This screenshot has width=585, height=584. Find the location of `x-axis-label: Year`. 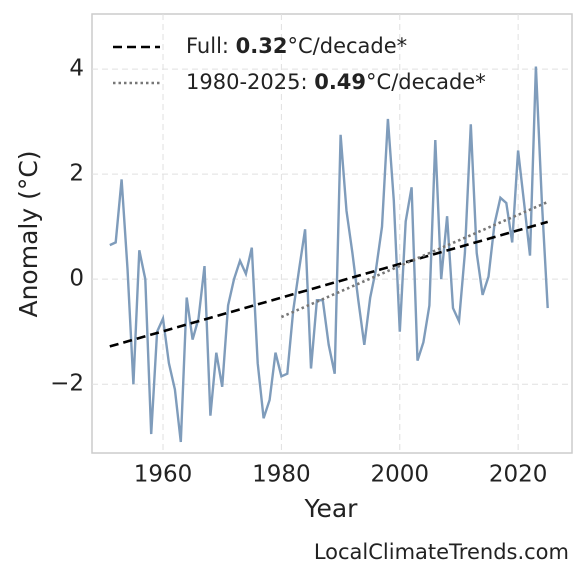

x-axis-label: Year is located at coordinates (331, 508).